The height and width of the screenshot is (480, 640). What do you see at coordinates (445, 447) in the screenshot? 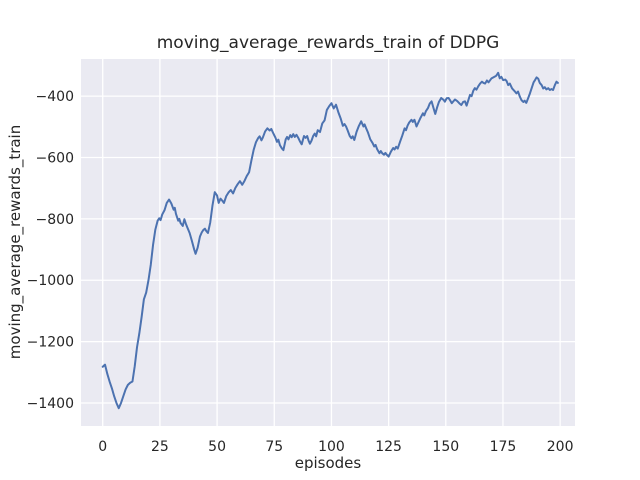
I see `x-tick-label: 150` at bounding box center [445, 447].